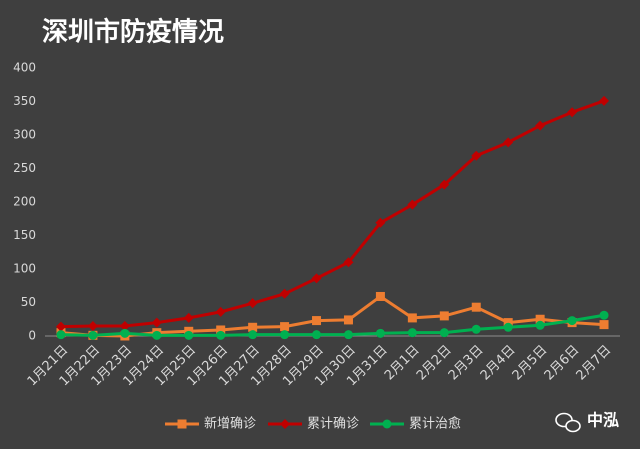 This screenshot has height=449, width=640. Describe the element at coordinates (24, 235) in the screenshot. I see `y-tick-label: 150` at that location.